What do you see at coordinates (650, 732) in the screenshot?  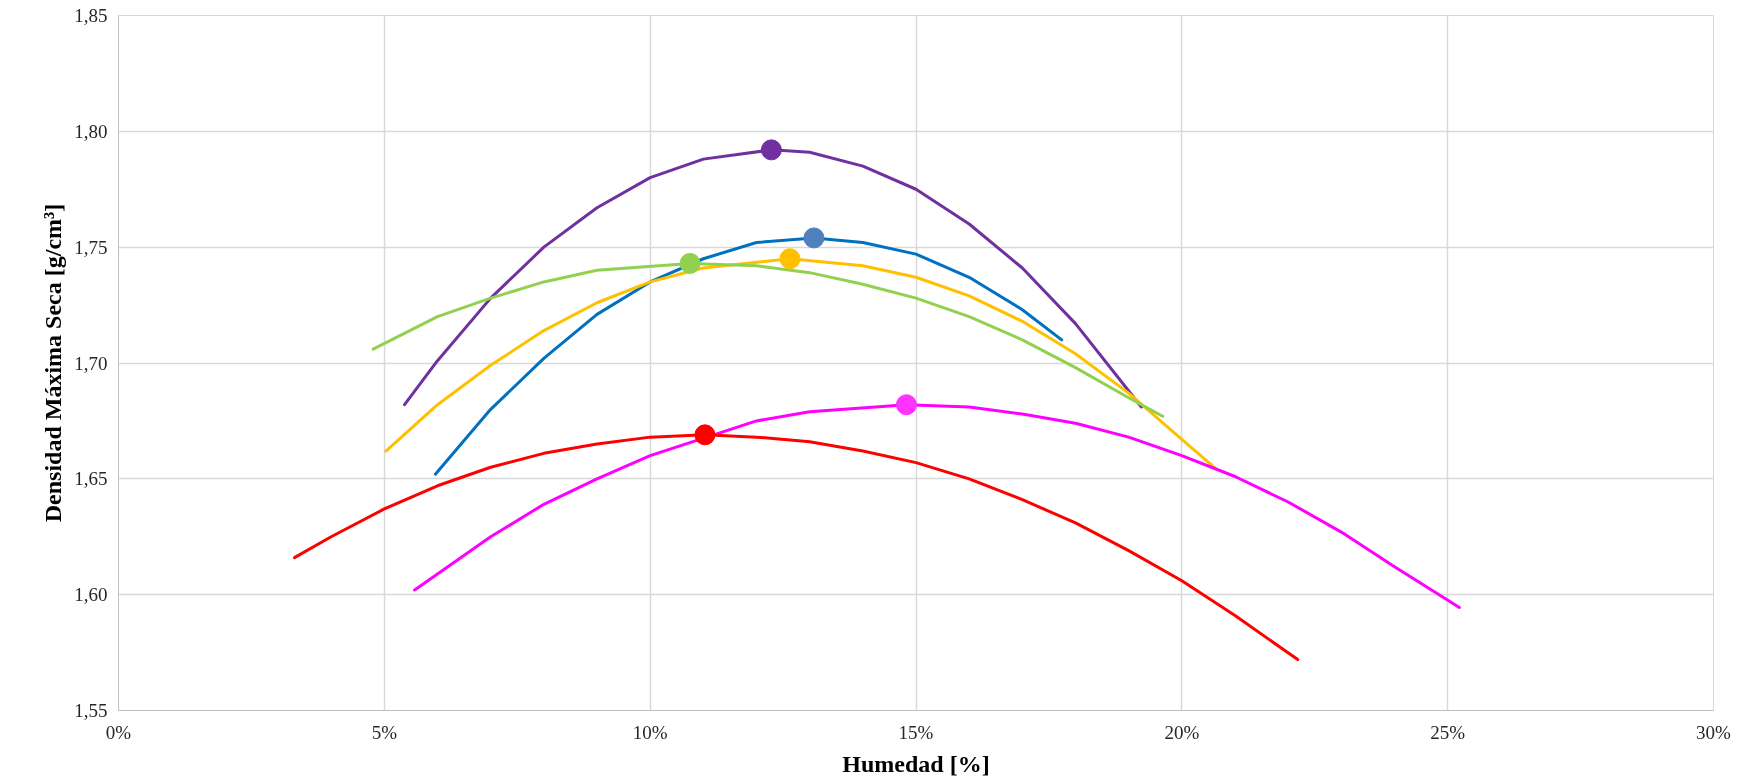 I see `x-tick-label: 10%` at bounding box center [650, 732].